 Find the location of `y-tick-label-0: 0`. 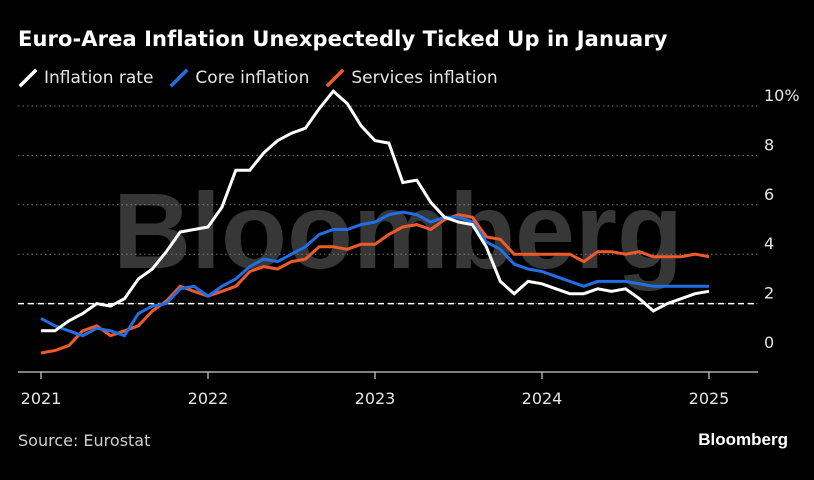

y-tick-label-0: 0 is located at coordinates (769, 342).